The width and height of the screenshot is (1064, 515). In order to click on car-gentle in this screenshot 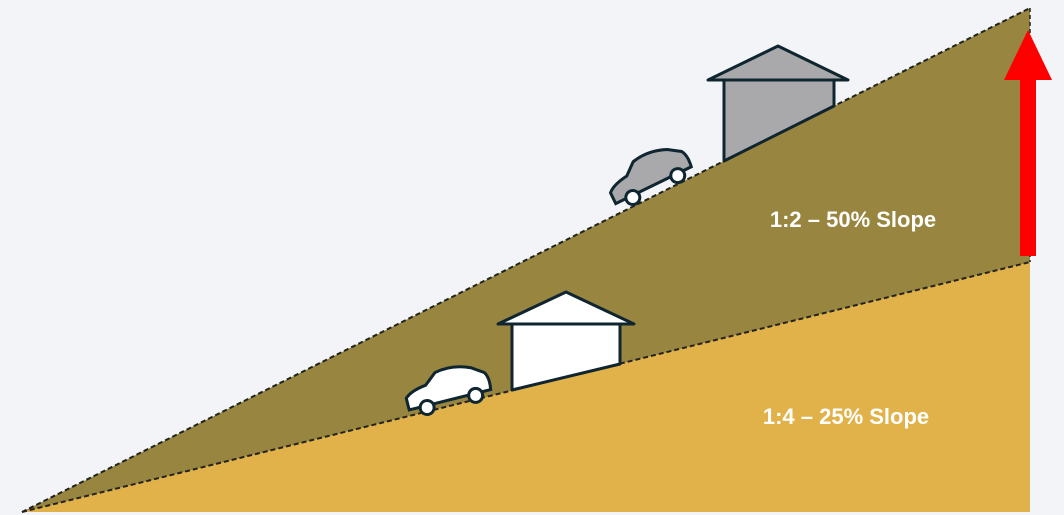, I will do `click(448, 391)`.